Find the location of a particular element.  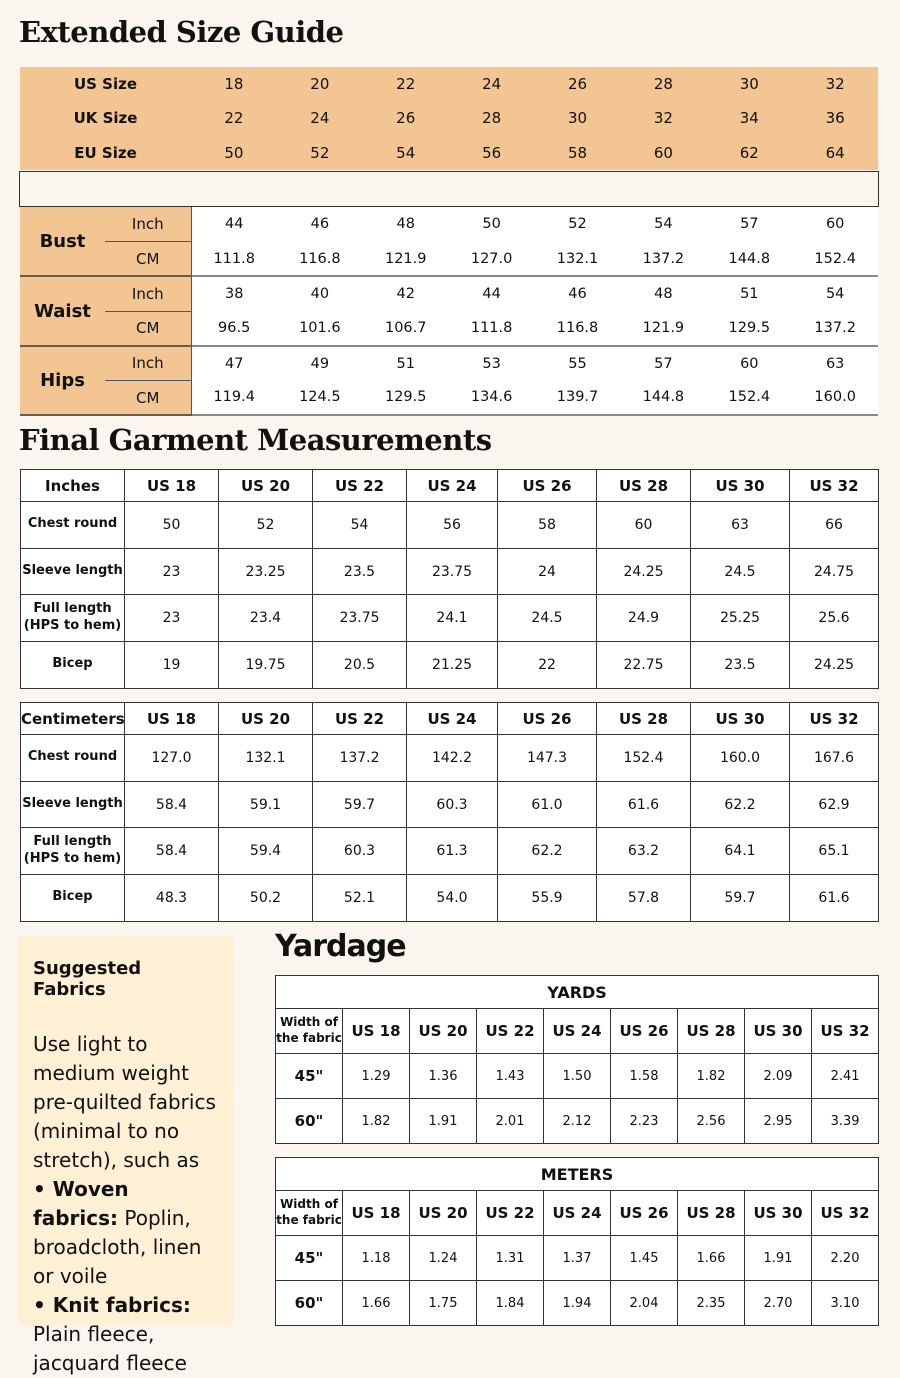

measurement-value: 144.8 is located at coordinates (749, 259).